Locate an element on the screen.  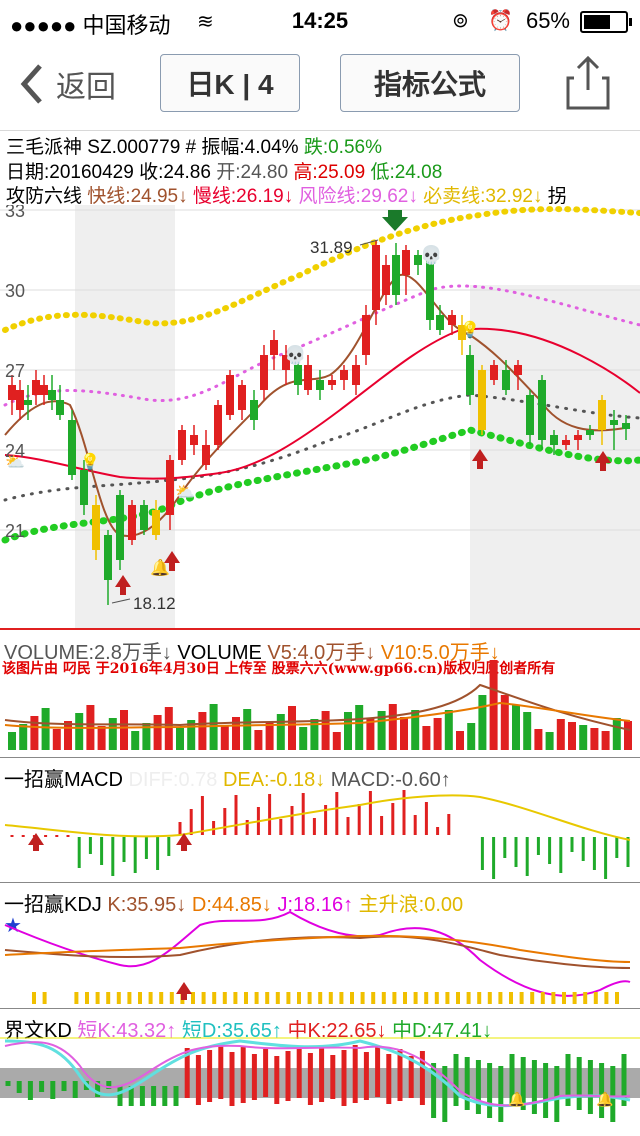
back-button: 返回 is located at coordinates (67, 84).